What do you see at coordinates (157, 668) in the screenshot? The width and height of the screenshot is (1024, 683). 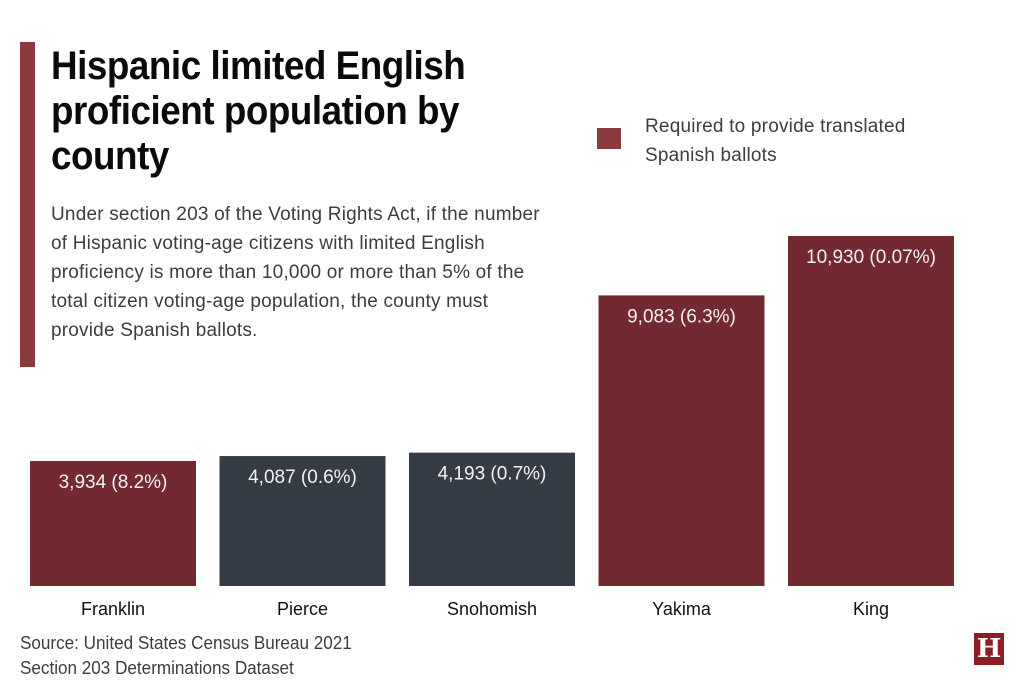 I see `source-line-2: Section 203 Determinations Dataset` at bounding box center [157, 668].